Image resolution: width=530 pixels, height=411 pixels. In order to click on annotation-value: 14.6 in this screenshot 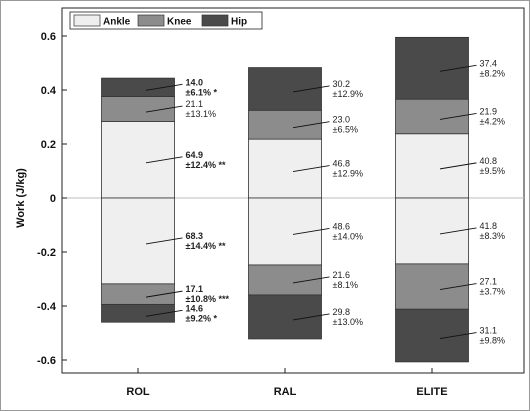, I will do `click(195, 308)`.